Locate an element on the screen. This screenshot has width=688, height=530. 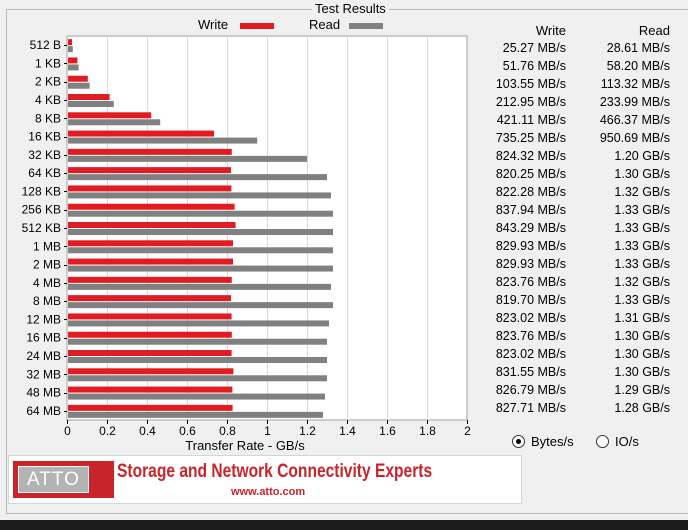
x-tick-label: 1.8 is located at coordinates (427, 431).